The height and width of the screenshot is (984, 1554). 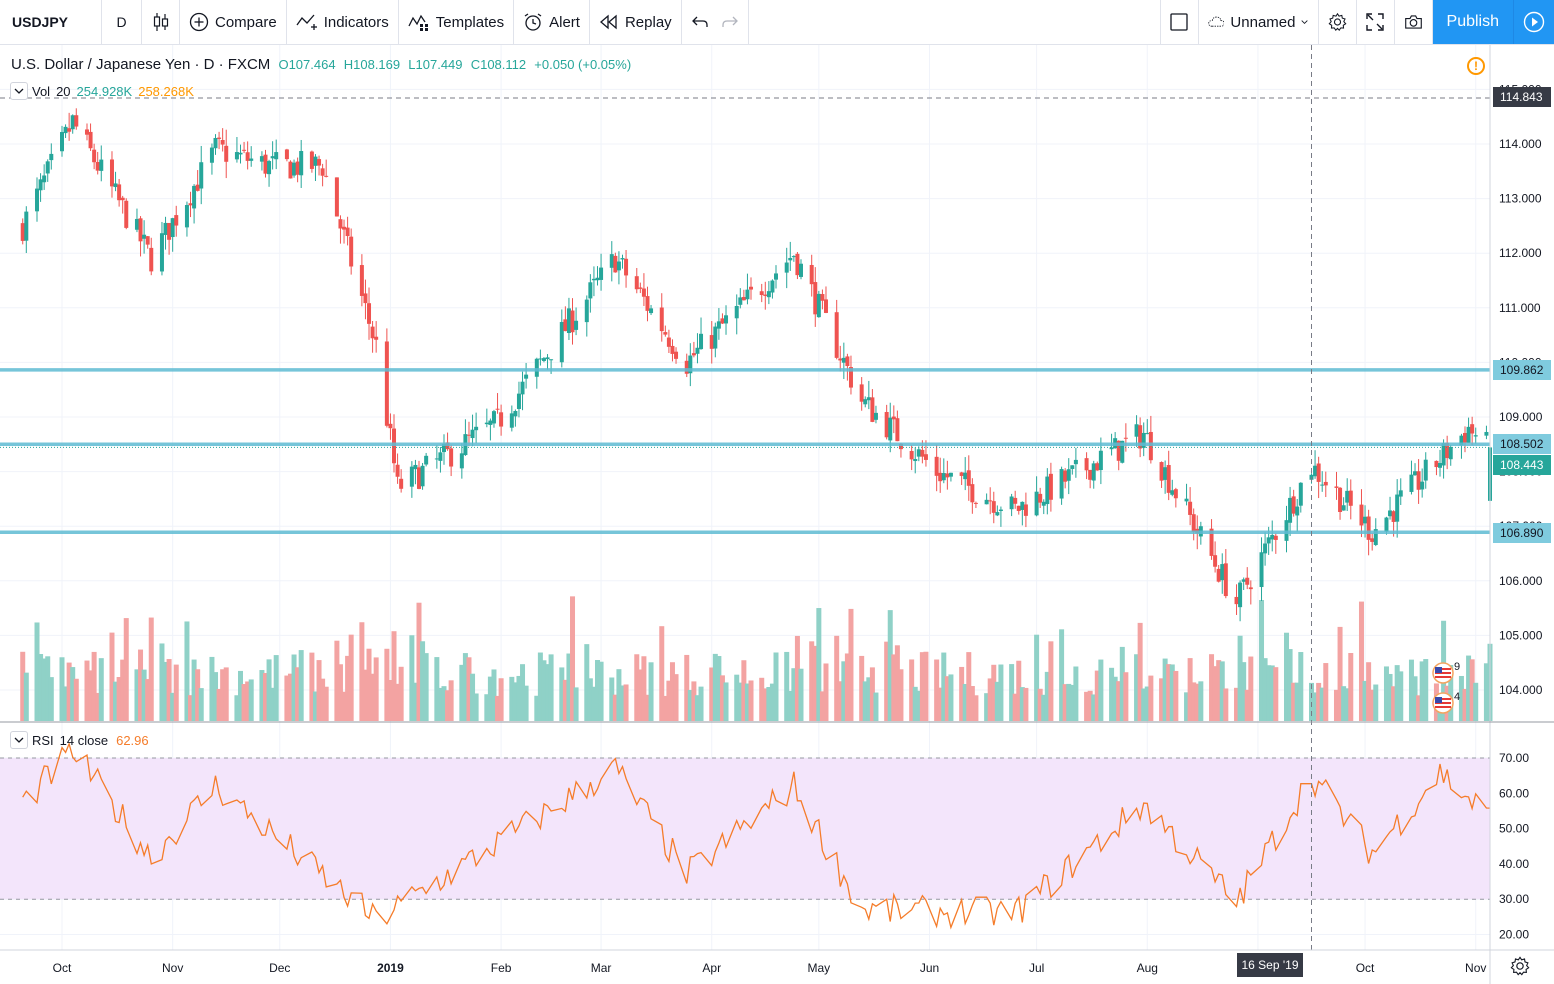 I want to click on rsi-tick-label: 40.00, so click(x=1514, y=864).